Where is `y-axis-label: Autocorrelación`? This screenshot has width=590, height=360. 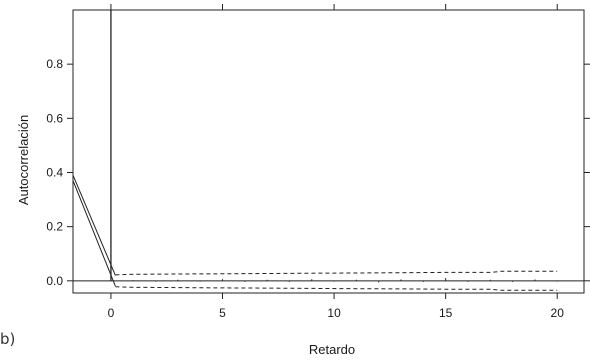 y-axis-label: Autocorrelación is located at coordinates (23, 160).